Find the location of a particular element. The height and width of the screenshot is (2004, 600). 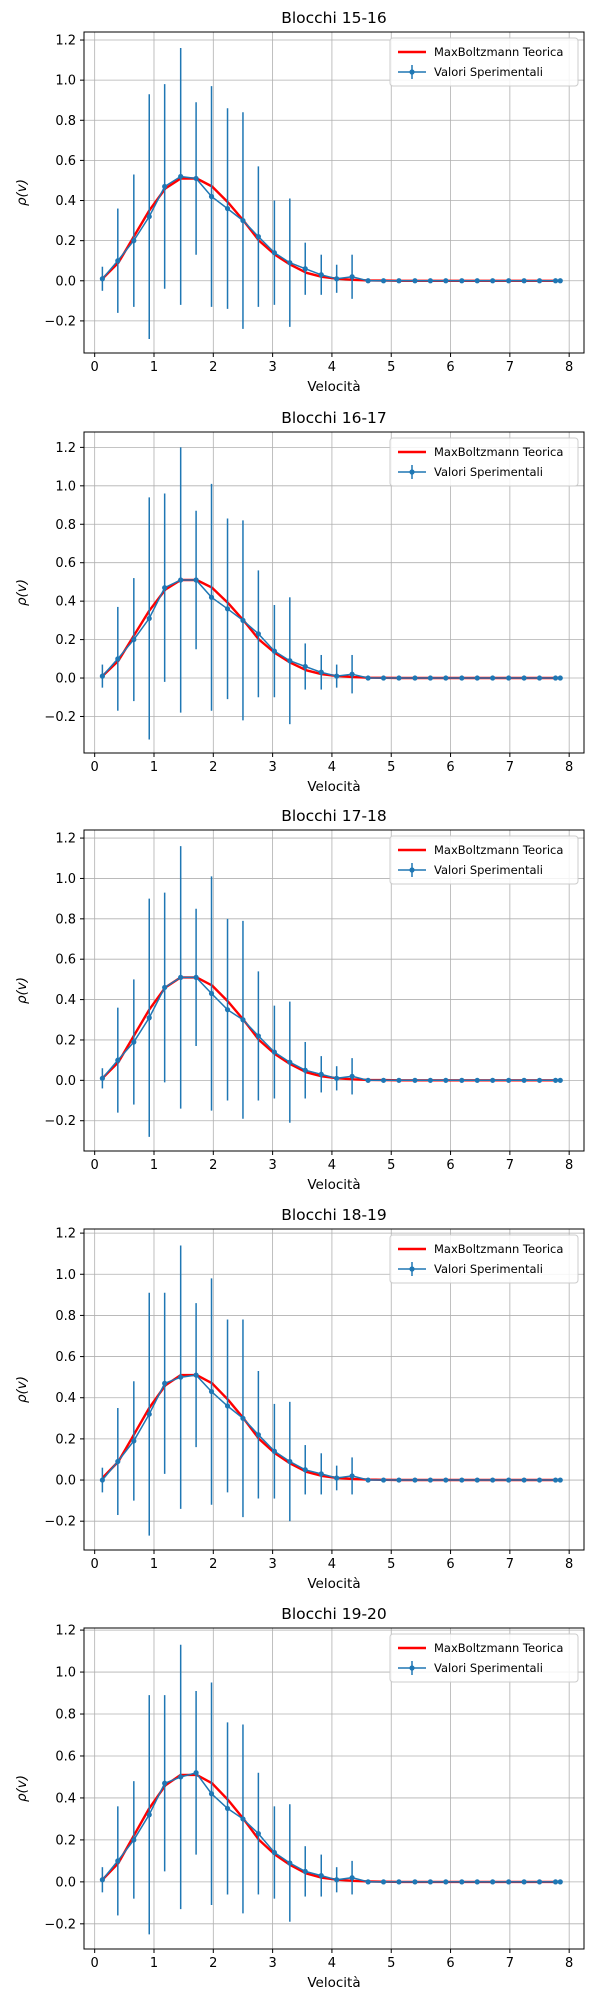

legend-label-sperimentali: Valori Sperimentali is located at coordinates (488, 870).